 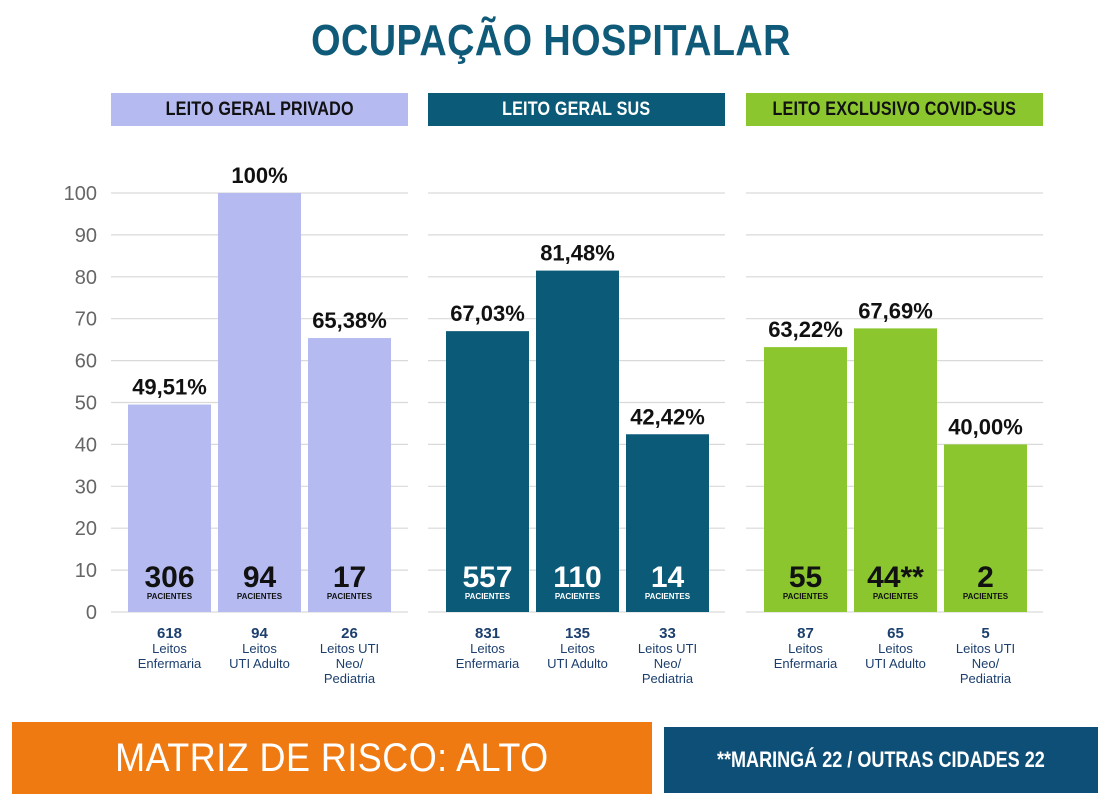 I want to click on y-tick-label: 70, so click(x=86, y=320).